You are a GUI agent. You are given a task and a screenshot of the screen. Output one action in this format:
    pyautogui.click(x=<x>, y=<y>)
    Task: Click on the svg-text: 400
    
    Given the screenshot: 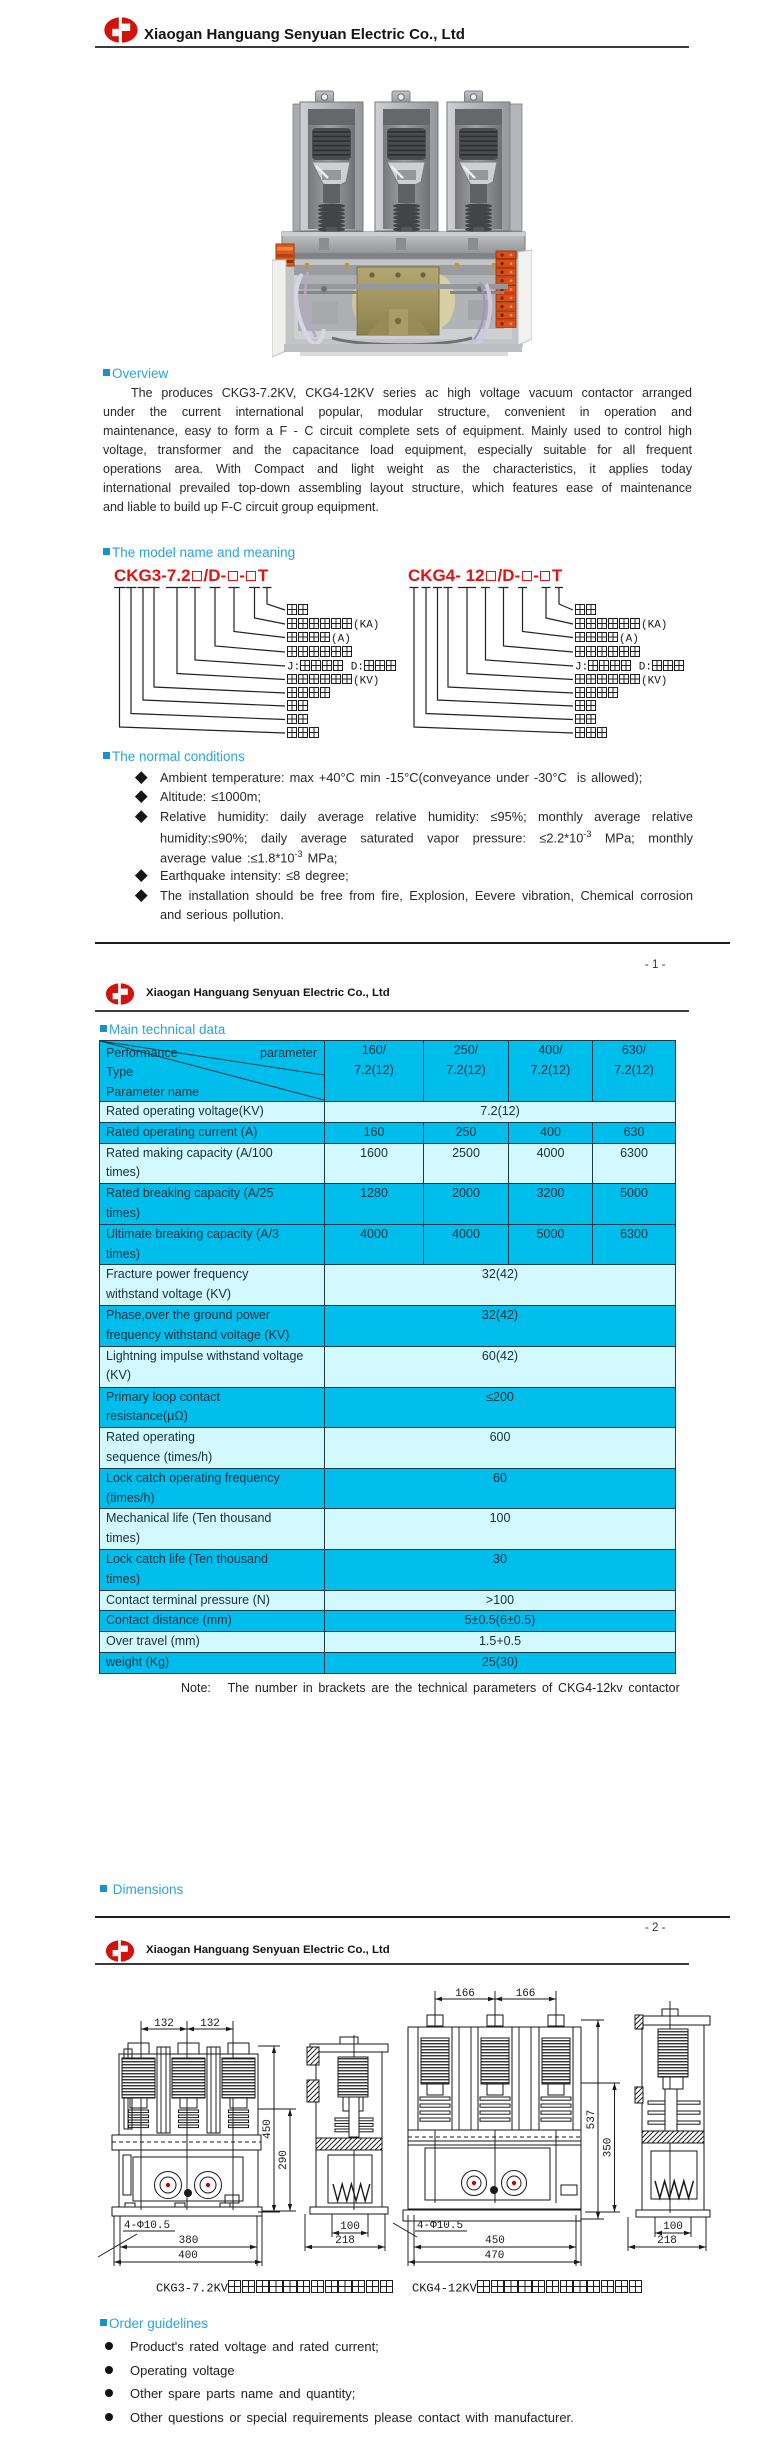 What is the action you would take?
    pyautogui.click(x=188, y=2256)
    